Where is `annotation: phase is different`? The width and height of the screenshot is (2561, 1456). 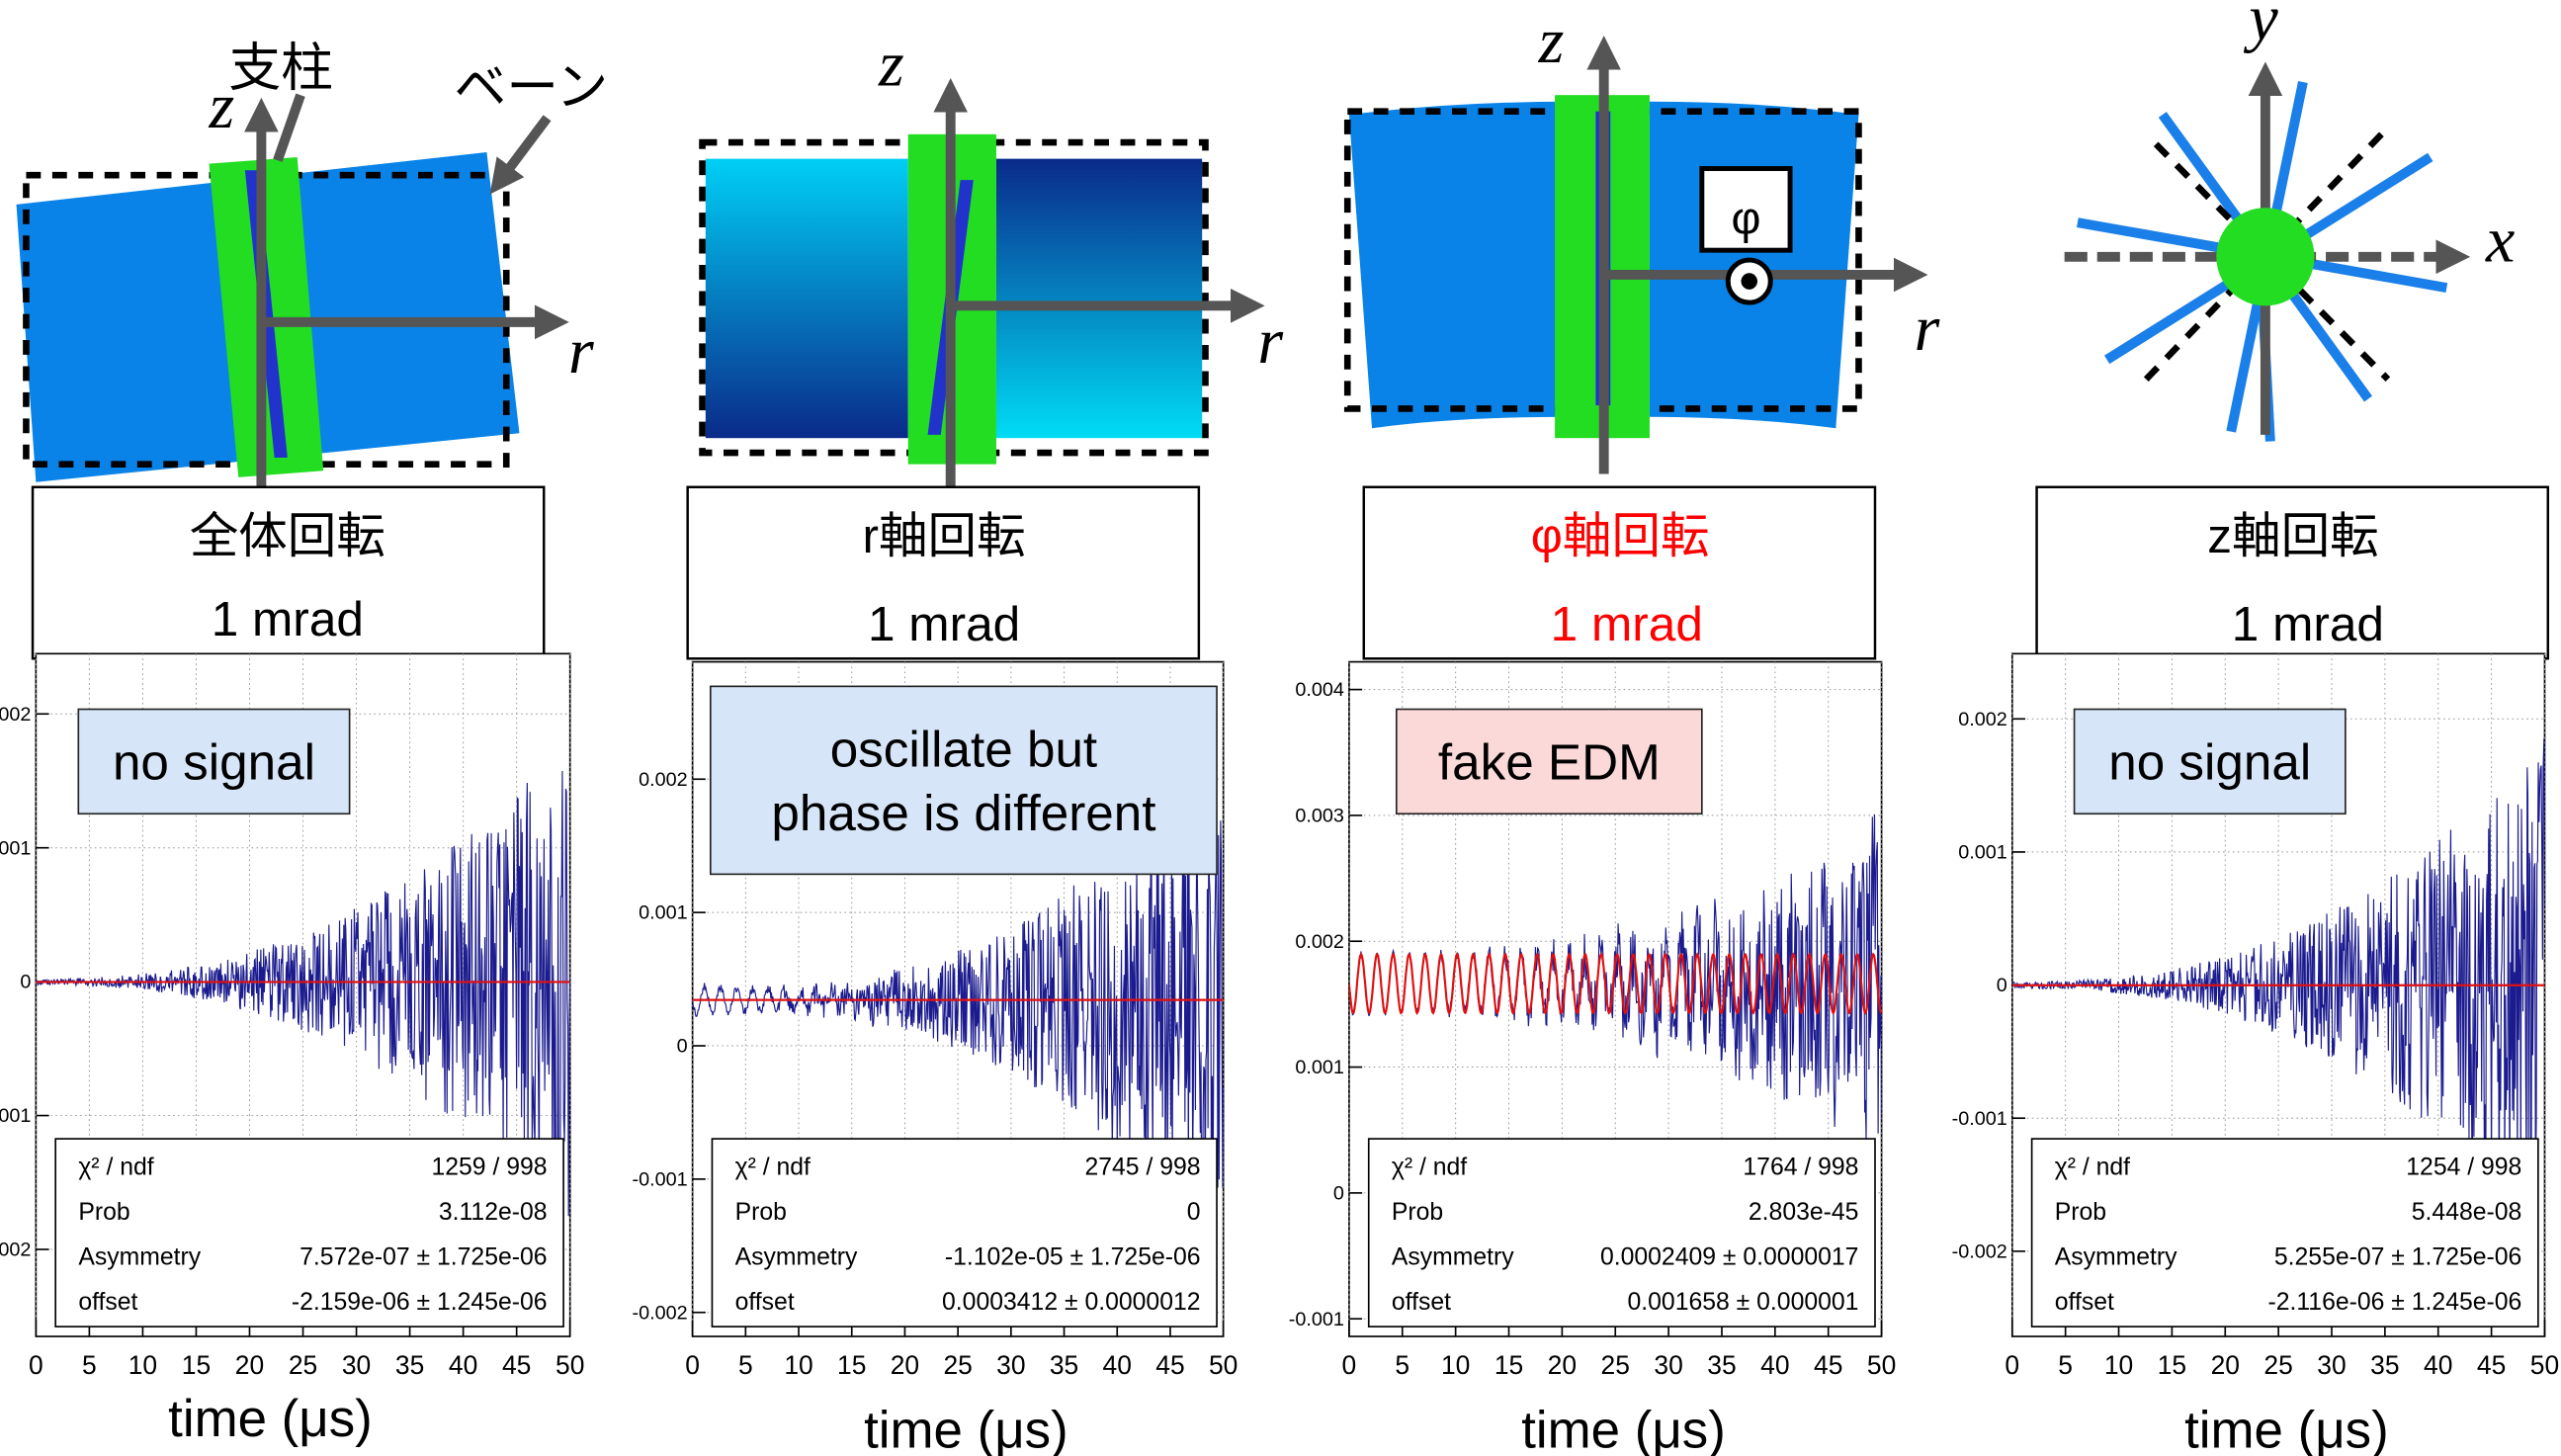
annotation: phase is different is located at coordinates (963, 813).